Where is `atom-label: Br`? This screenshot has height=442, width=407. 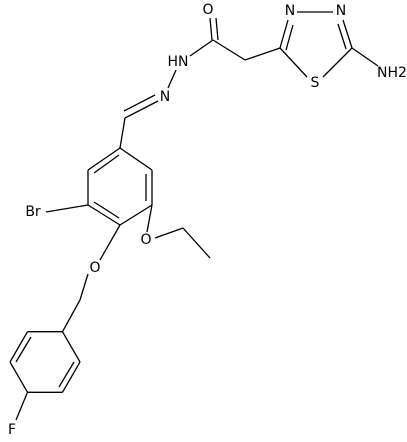
atom-label: Br is located at coordinates (33, 212).